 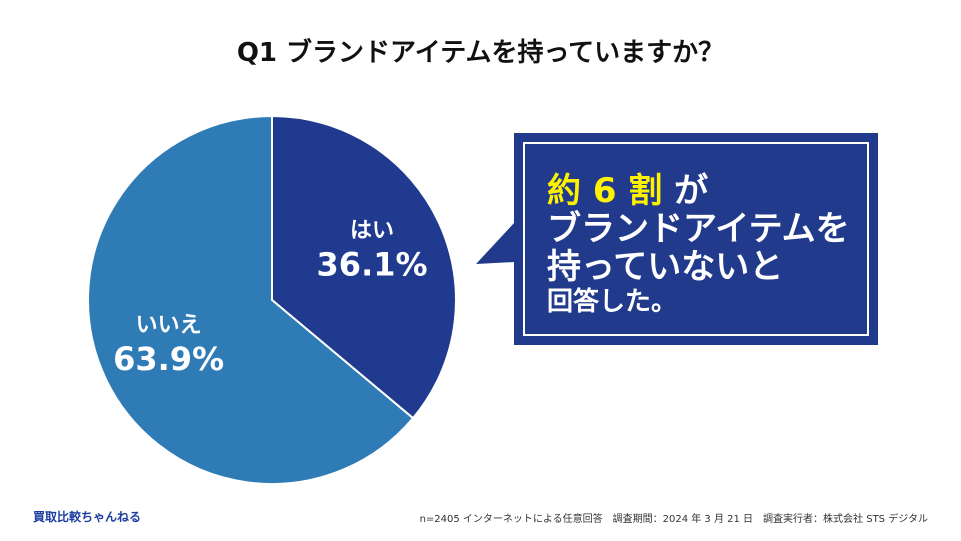 I want to click on callout-line-2: ブランドアイテムを, so click(x=698, y=229).